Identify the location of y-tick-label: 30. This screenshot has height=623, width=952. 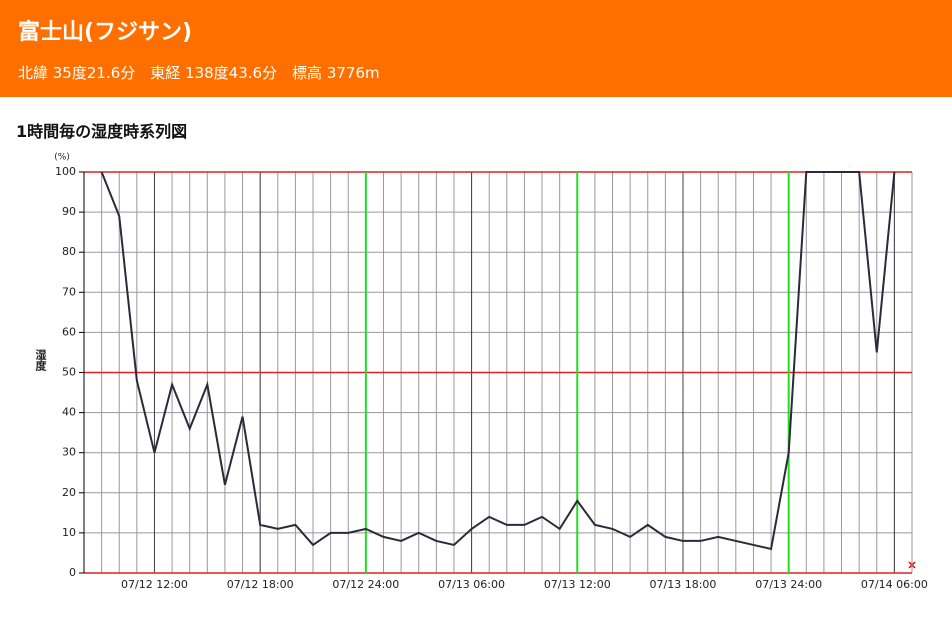
(69, 452).